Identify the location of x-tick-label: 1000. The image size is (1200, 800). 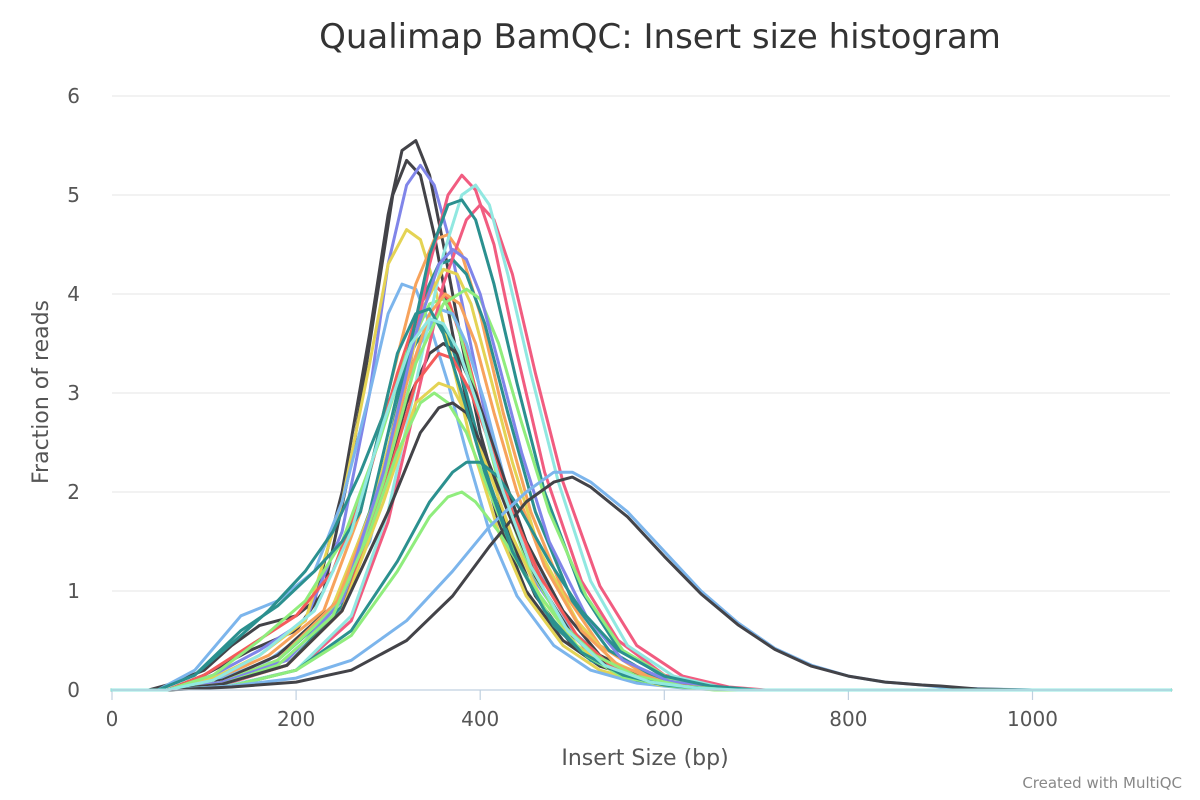
(1032, 719).